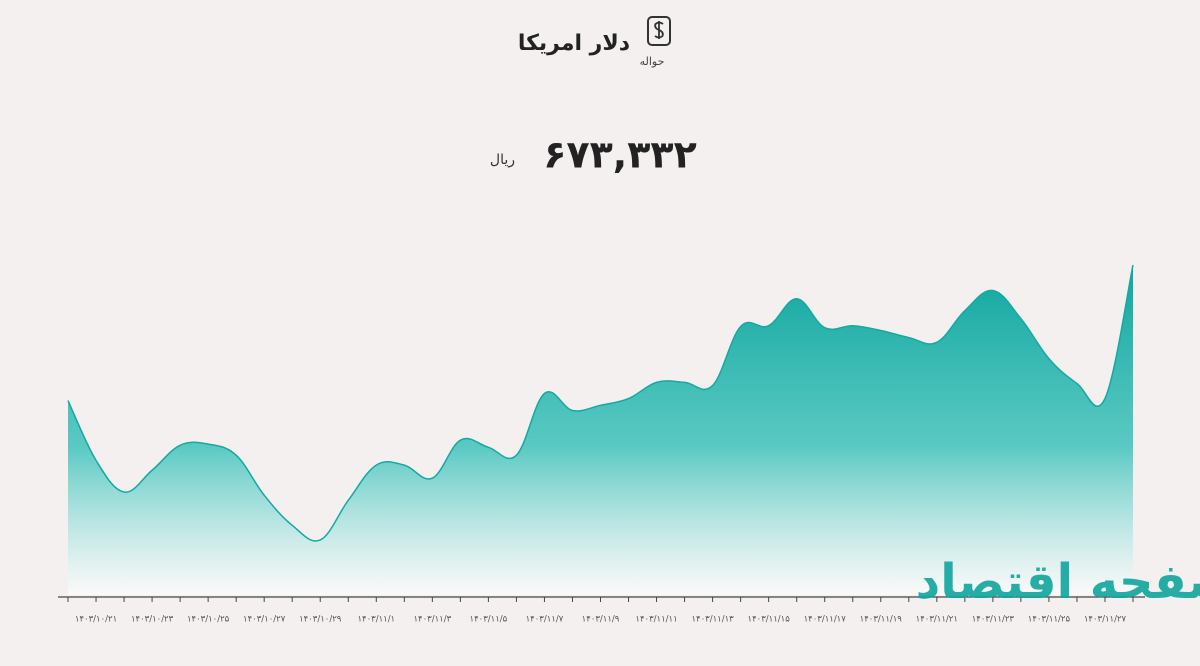  I want to click on headline-unit: ریال, so click(502, 160).